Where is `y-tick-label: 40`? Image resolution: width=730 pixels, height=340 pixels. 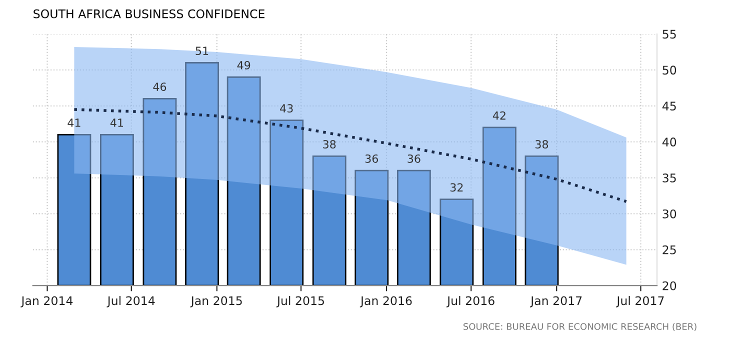
y-tick-label: 40 is located at coordinates (669, 142).